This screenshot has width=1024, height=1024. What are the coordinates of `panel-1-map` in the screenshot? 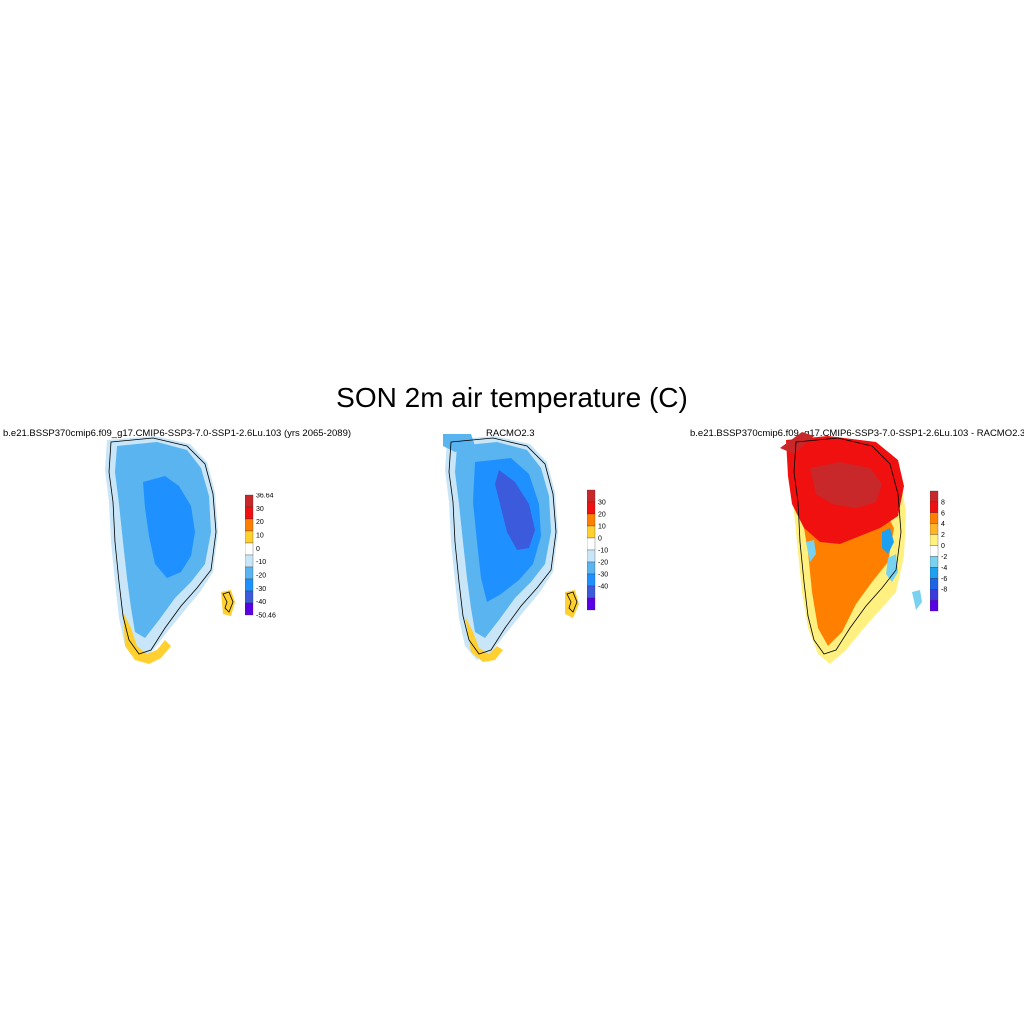 It's located at (170, 550).